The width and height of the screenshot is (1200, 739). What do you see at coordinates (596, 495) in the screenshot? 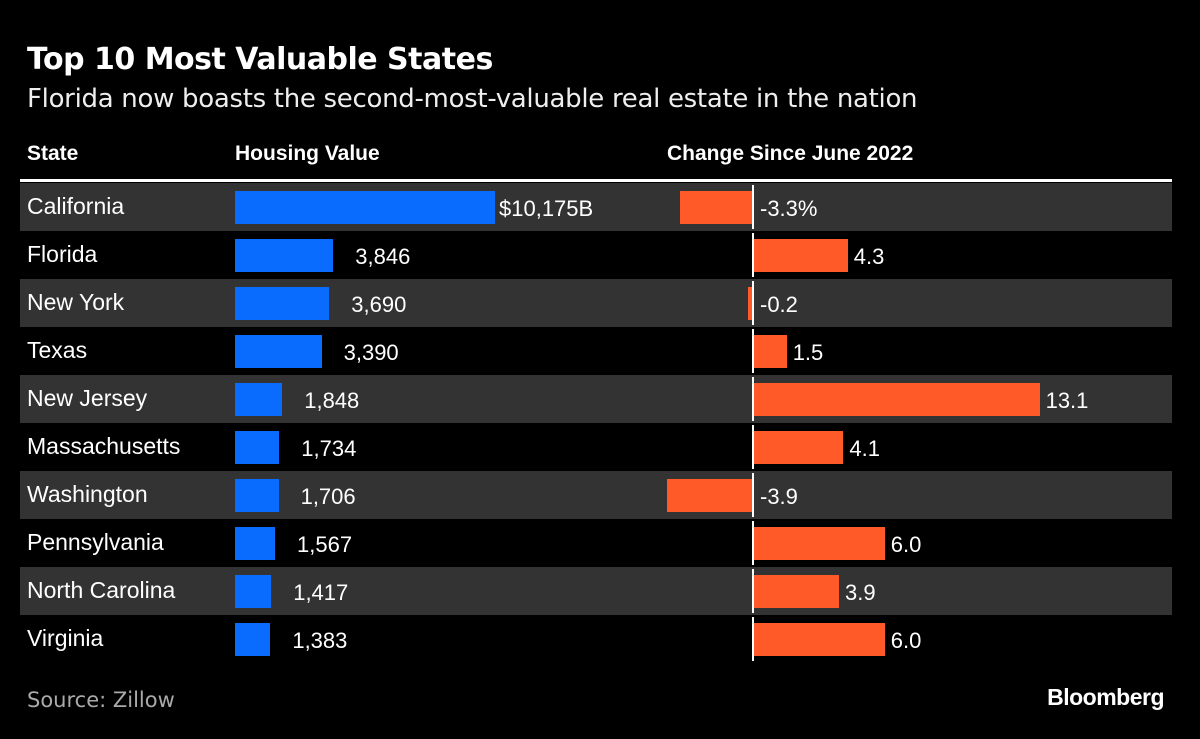
I see `table-row: Washington 1,706 -3.9` at bounding box center [596, 495].